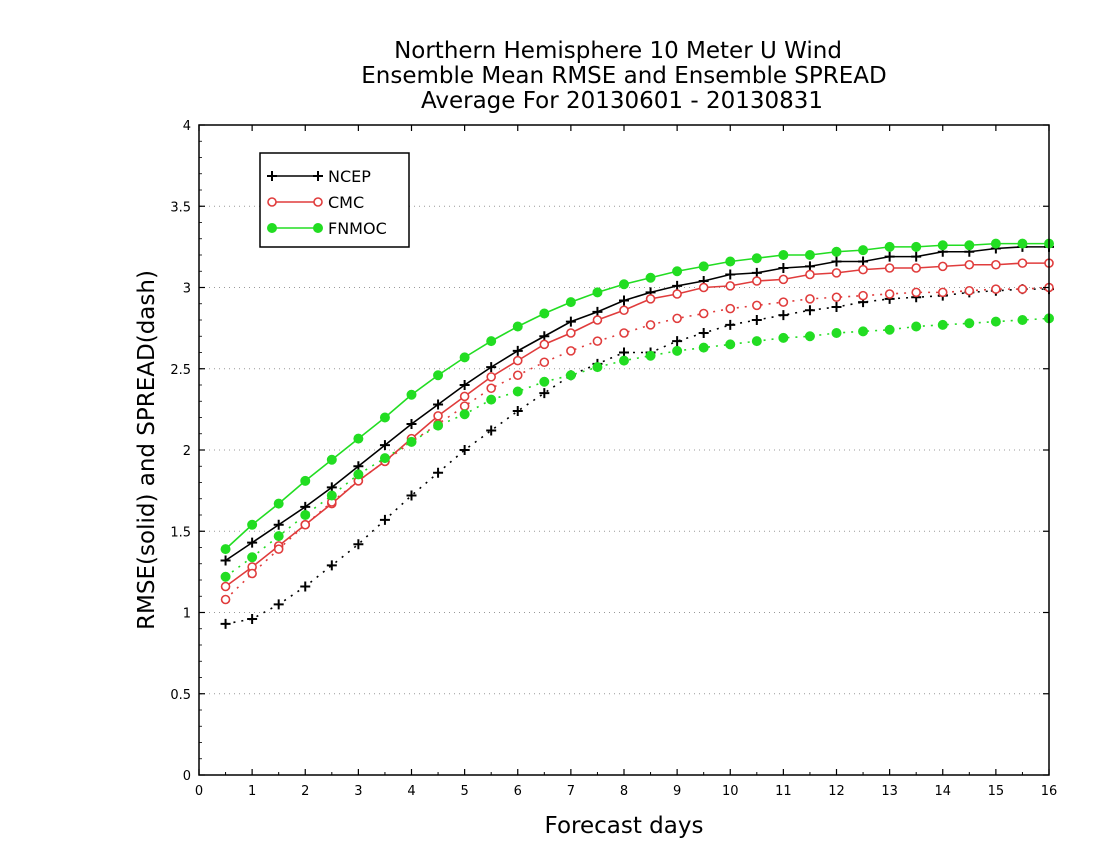 This screenshot has width=1100, height=850. What do you see at coordinates (180, 695) in the screenshot?
I see `y-tick-label: 0.5` at bounding box center [180, 695].